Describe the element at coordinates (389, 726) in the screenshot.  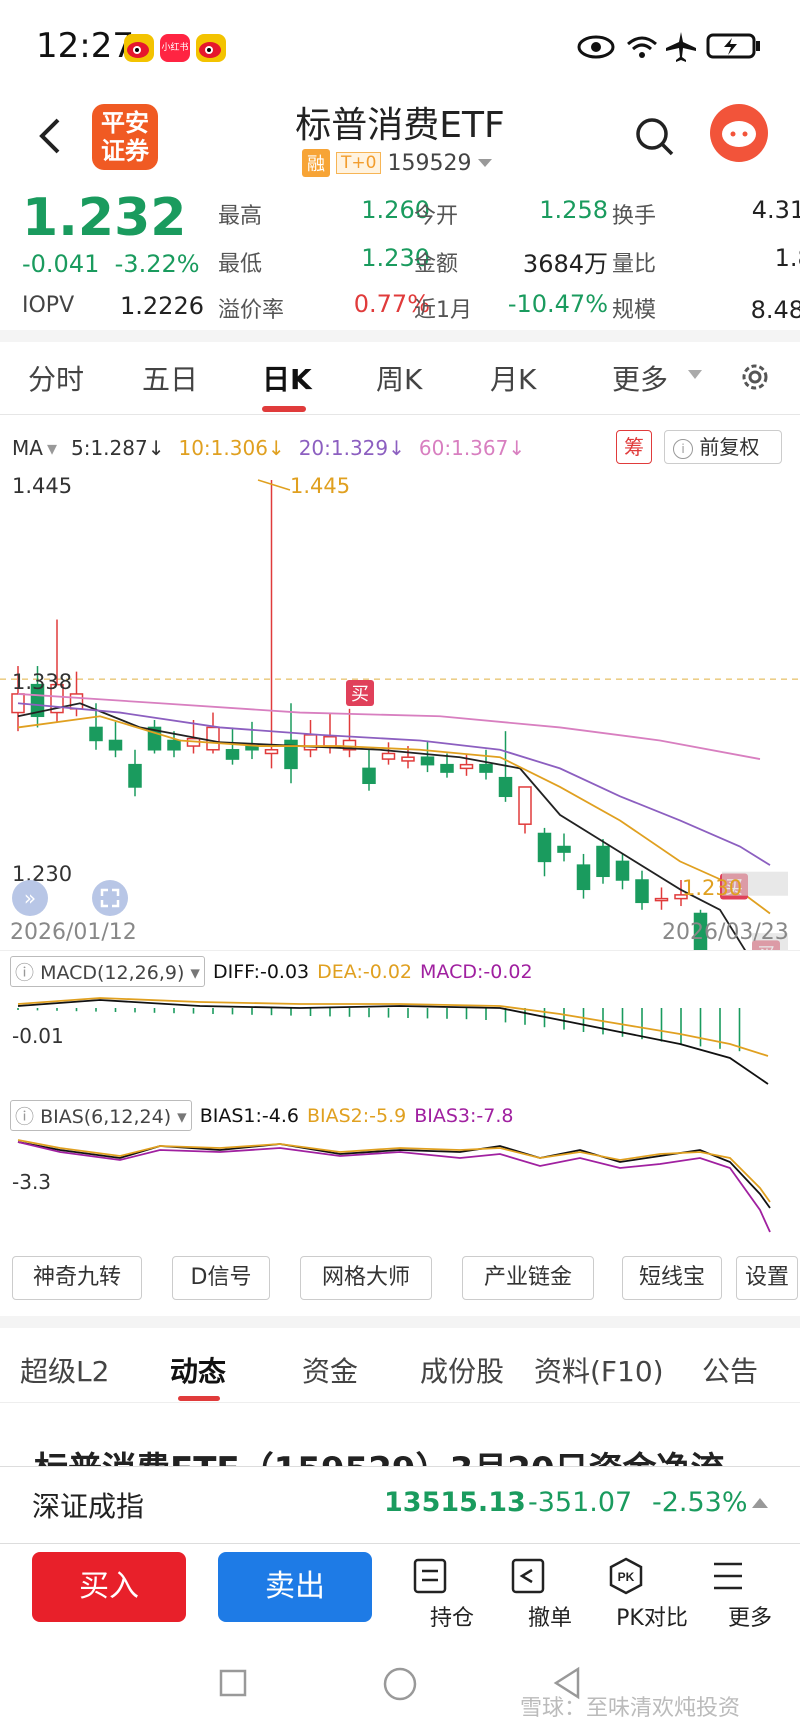
I see `ma-line` at that location.